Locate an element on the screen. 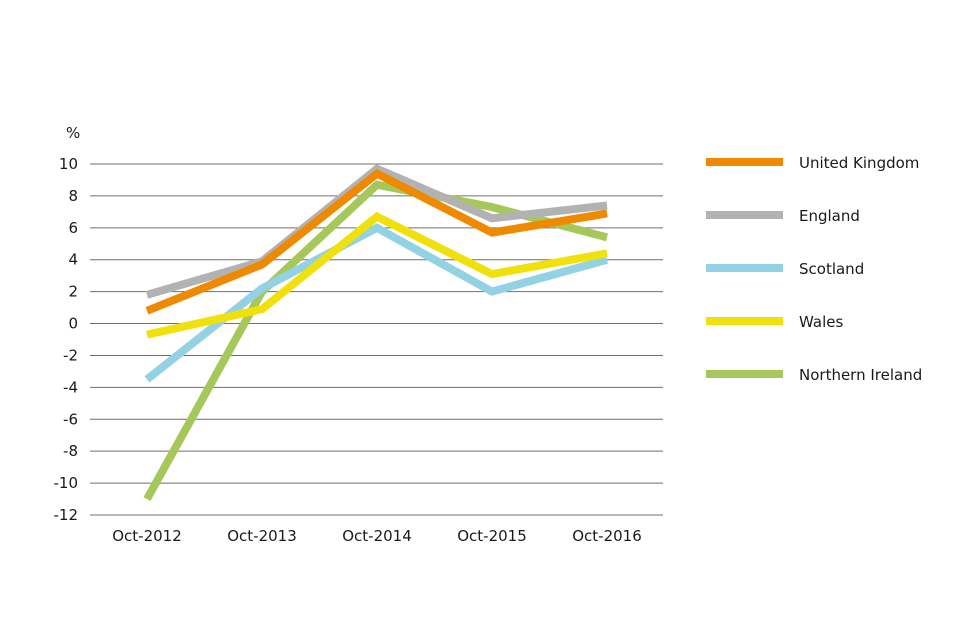 The width and height of the screenshot is (960, 644). series-line-wales is located at coordinates (377, 275).